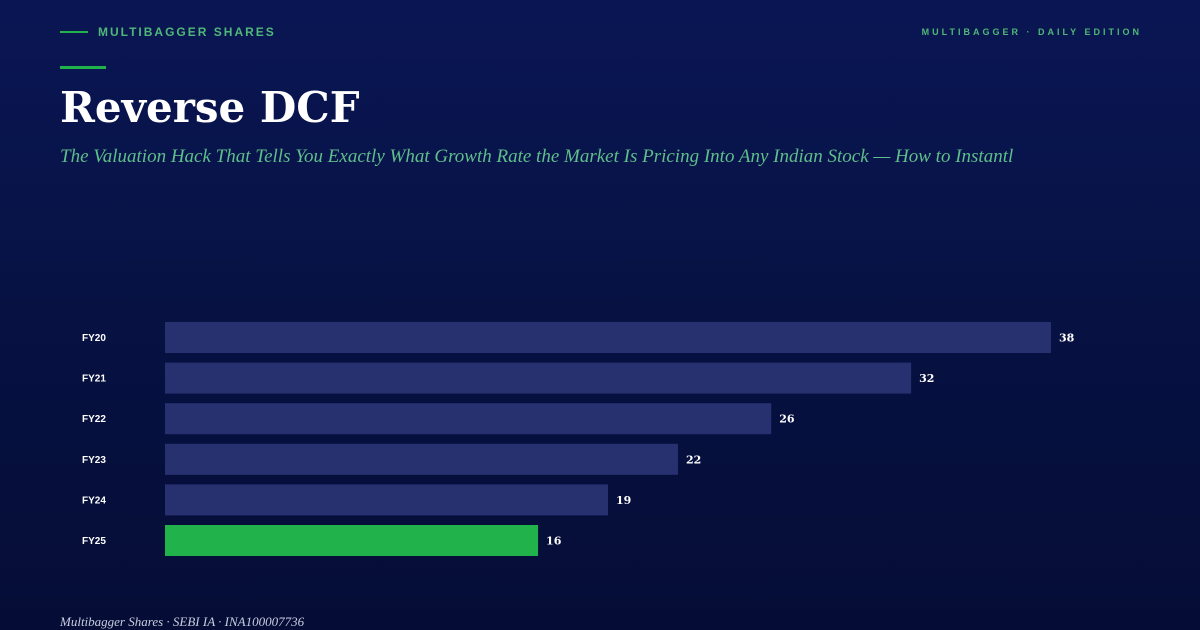 The image size is (1200, 630). I want to click on value-label: 16, so click(554, 541).